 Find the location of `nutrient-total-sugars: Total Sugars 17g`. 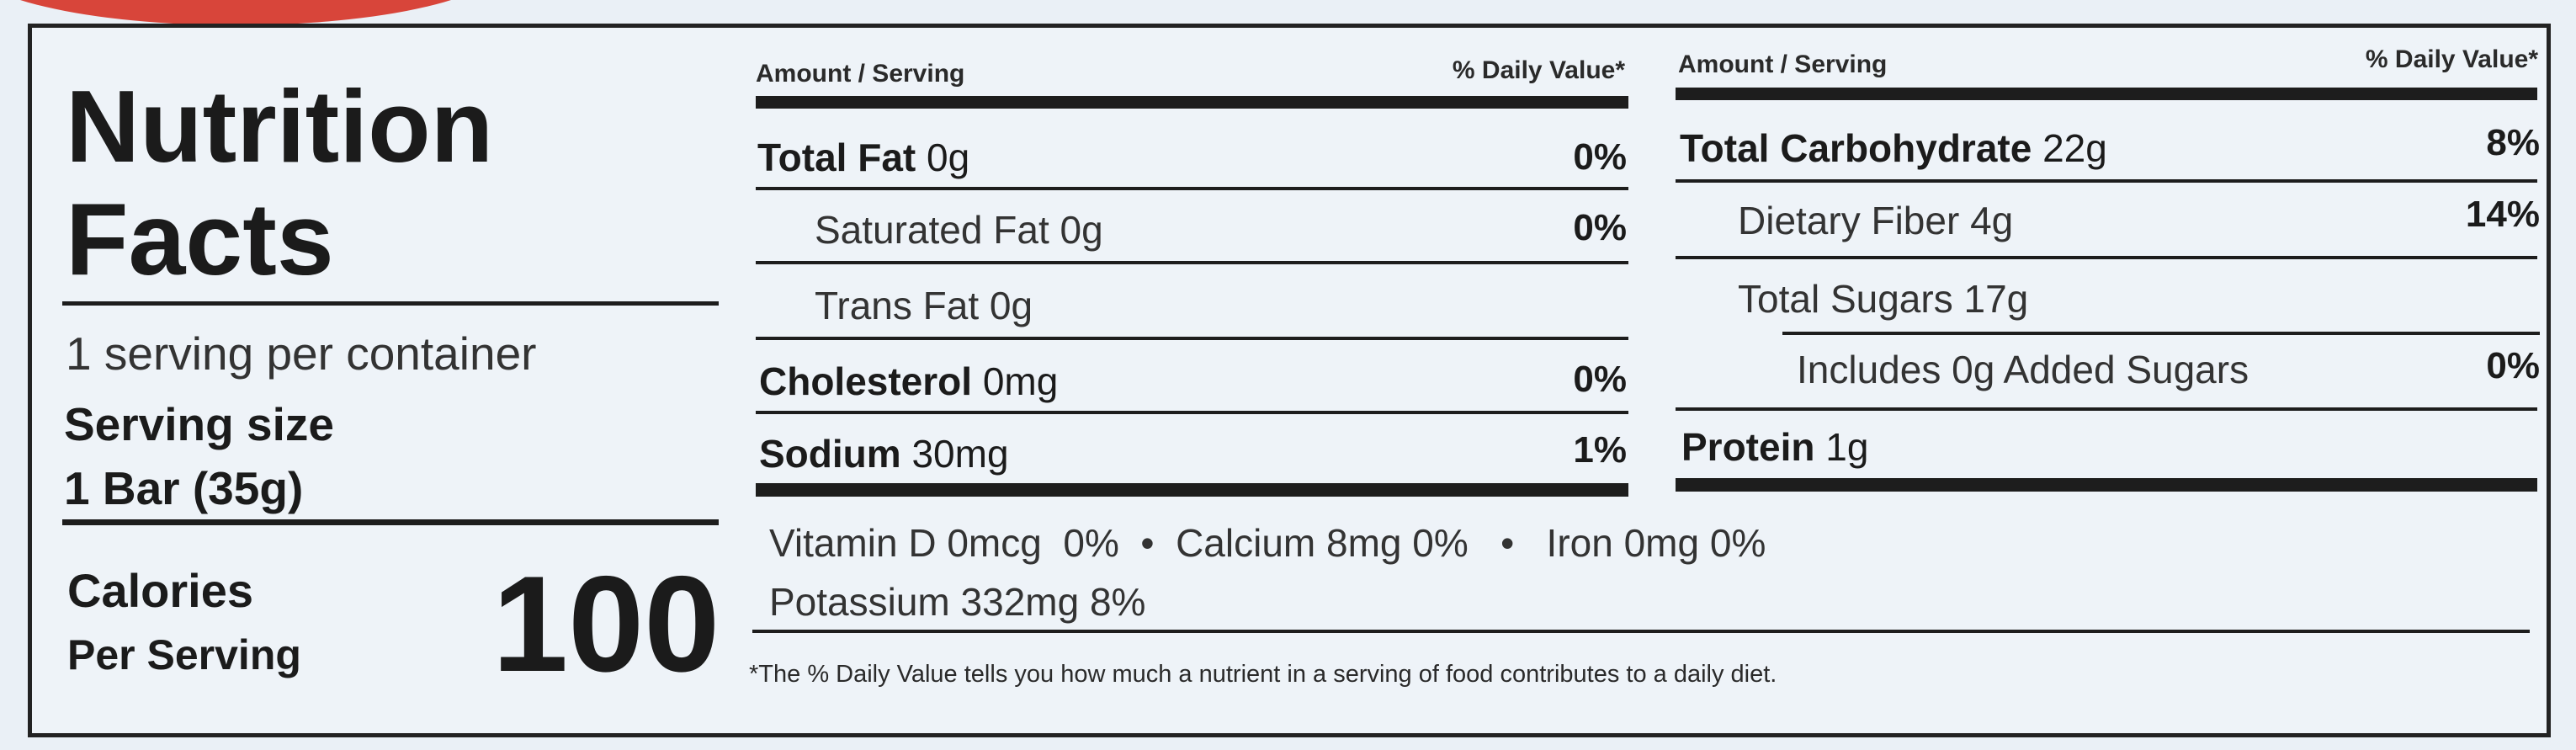

nutrient-total-sugars: Total Sugars 17g is located at coordinates (1883, 299).